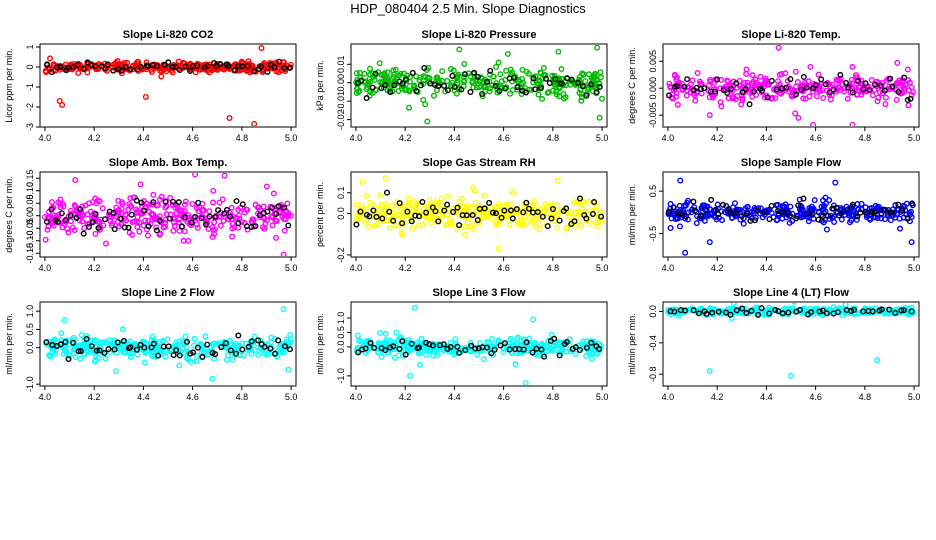  I want to click on panel-7-points, so click(168, 344).